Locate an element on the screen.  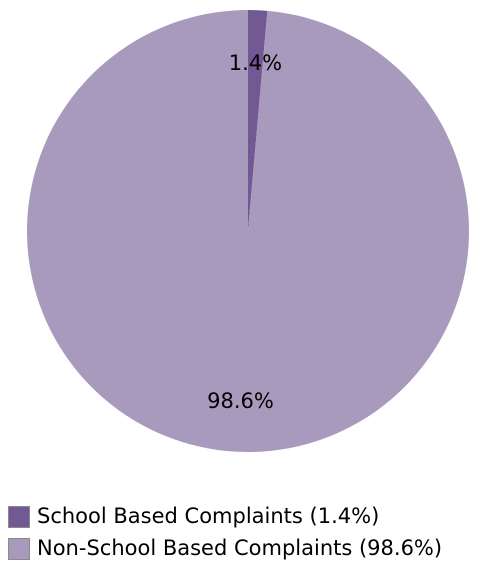
legend-item-non-school-based: Non-School Based Complaints (98.6%) is located at coordinates (225, 548).